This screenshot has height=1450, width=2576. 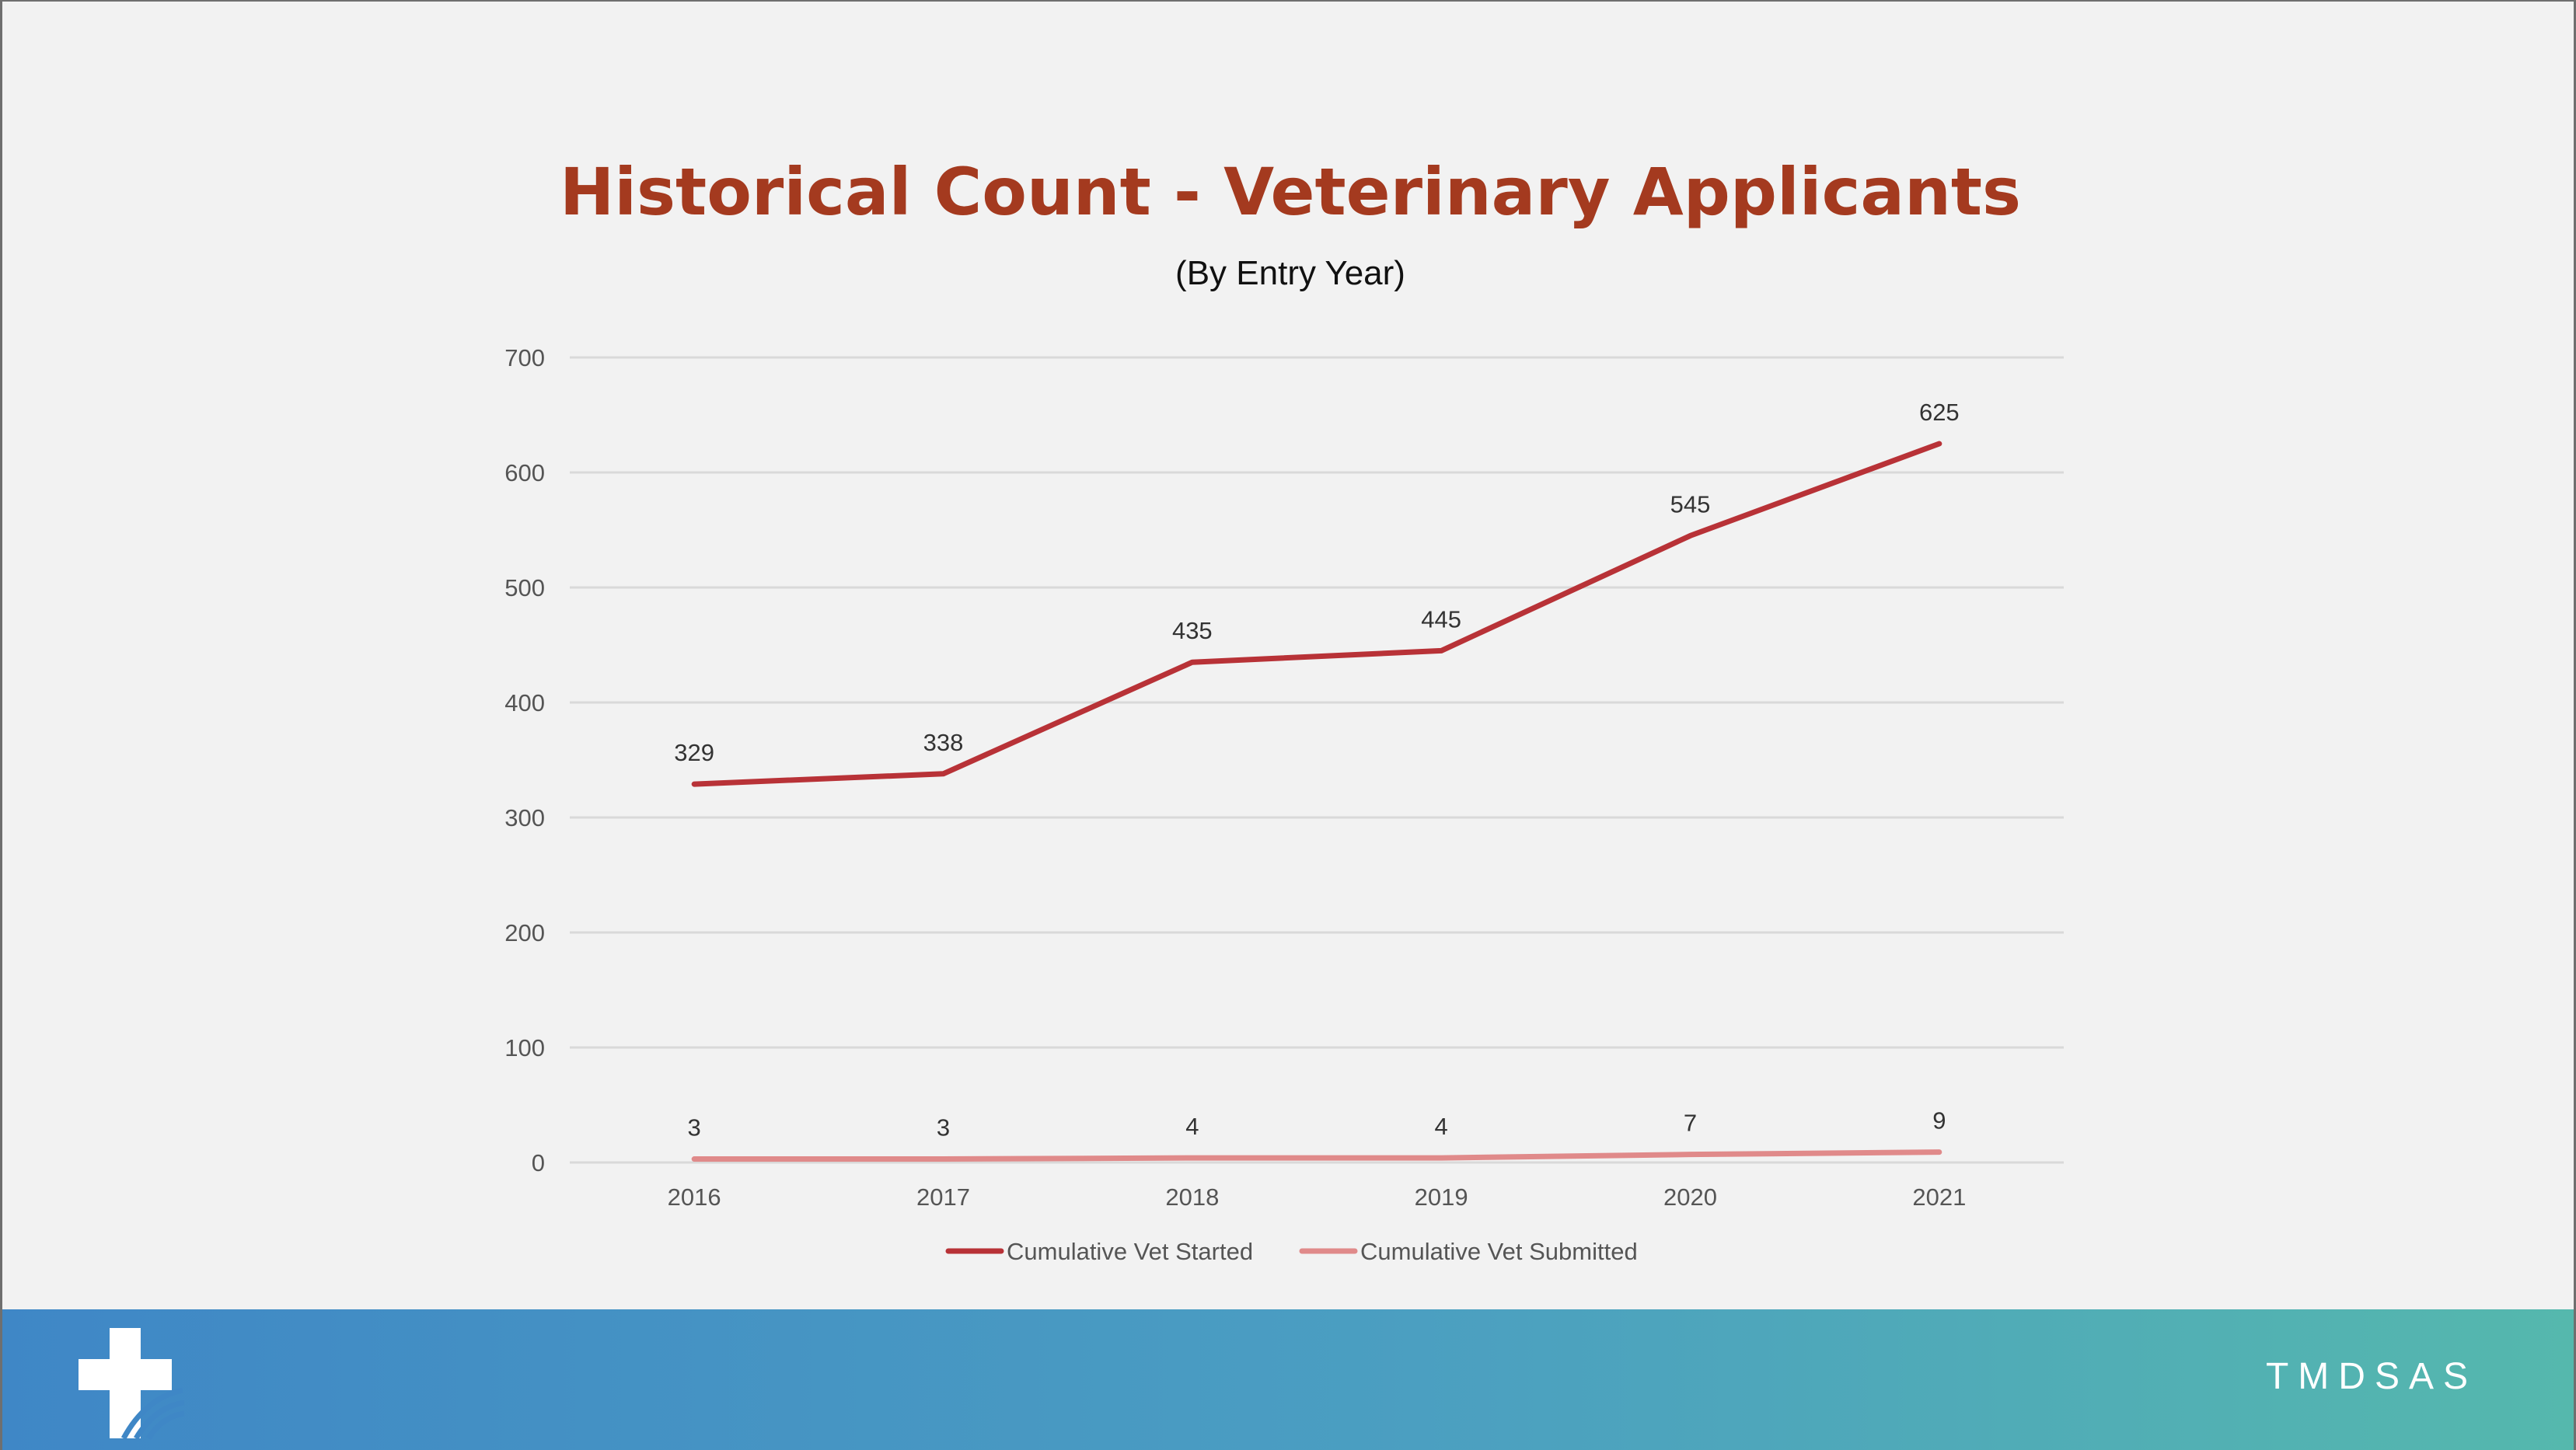 I want to click on y-tick-label: 600, so click(x=525, y=473).